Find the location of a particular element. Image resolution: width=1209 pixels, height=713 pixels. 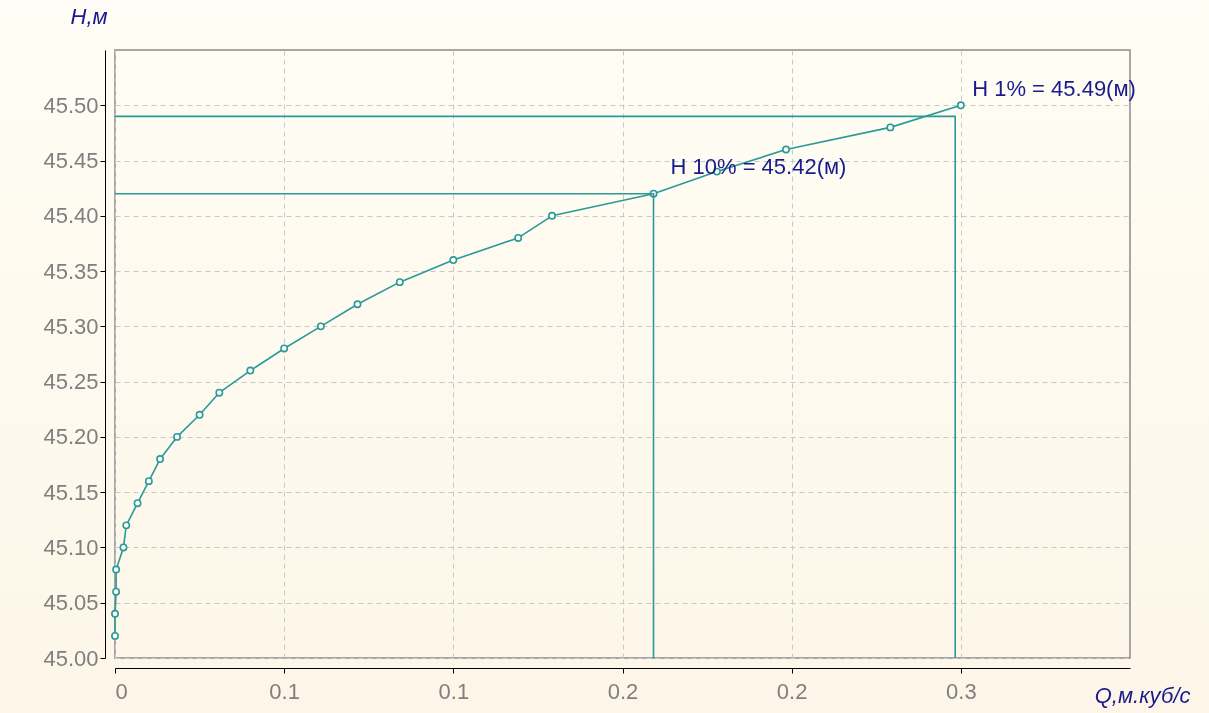

y-tick-label: 45.00 is located at coordinates (71, 658).